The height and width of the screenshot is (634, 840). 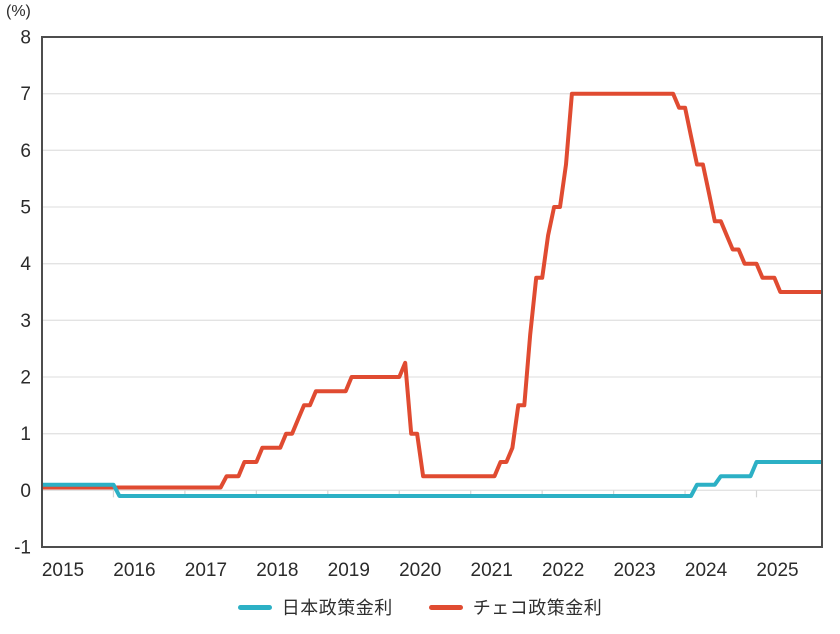 What do you see at coordinates (25, 208) in the screenshot?
I see `svg-text: 5` at bounding box center [25, 208].